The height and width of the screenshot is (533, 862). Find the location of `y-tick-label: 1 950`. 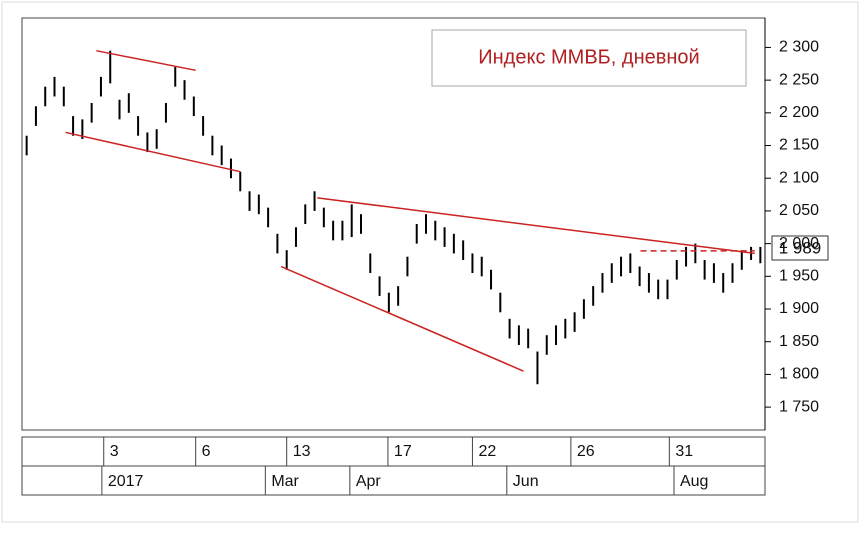

y-tick-label: 1 950 is located at coordinates (799, 276).